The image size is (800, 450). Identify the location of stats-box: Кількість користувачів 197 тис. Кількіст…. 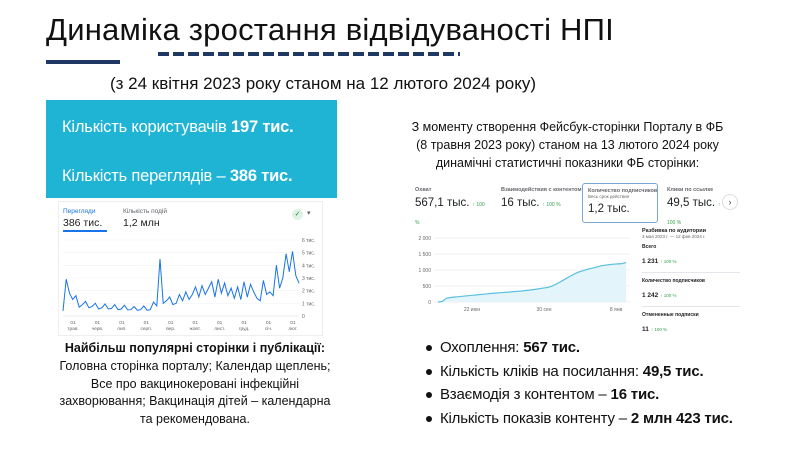
(191, 149).